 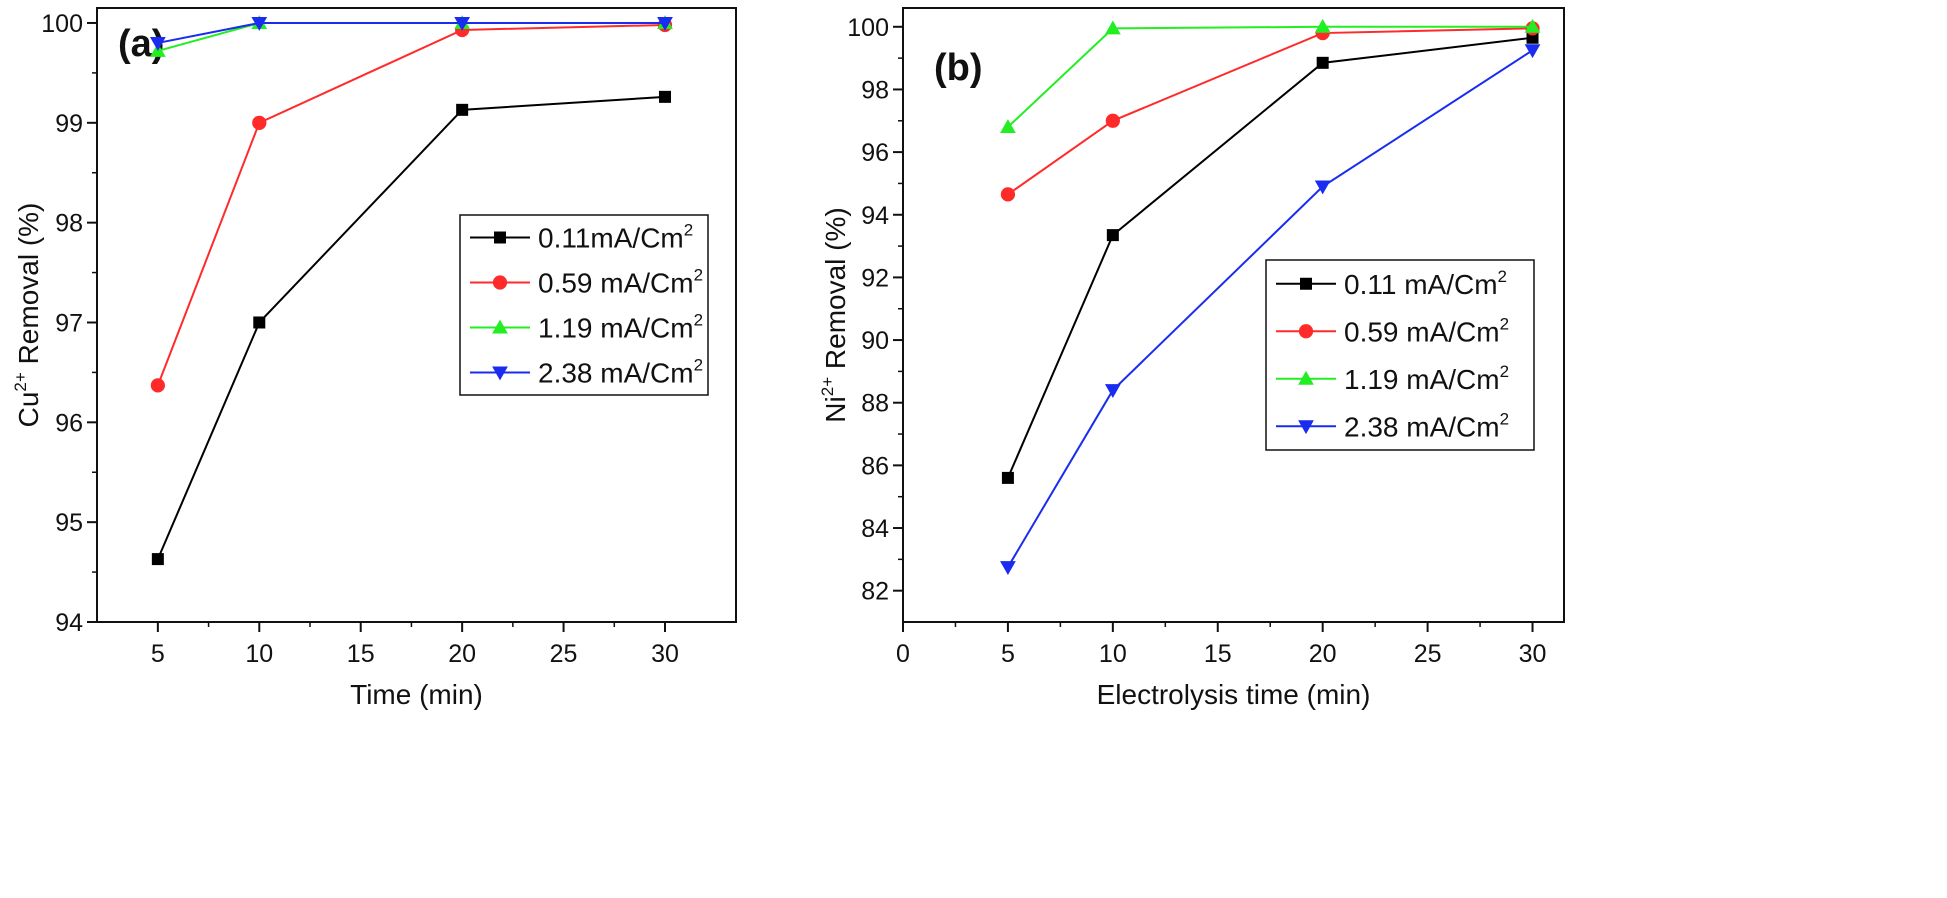 What do you see at coordinates (903, 654) in the screenshot?
I see `x-tick-label: 0` at bounding box center [903, 654].